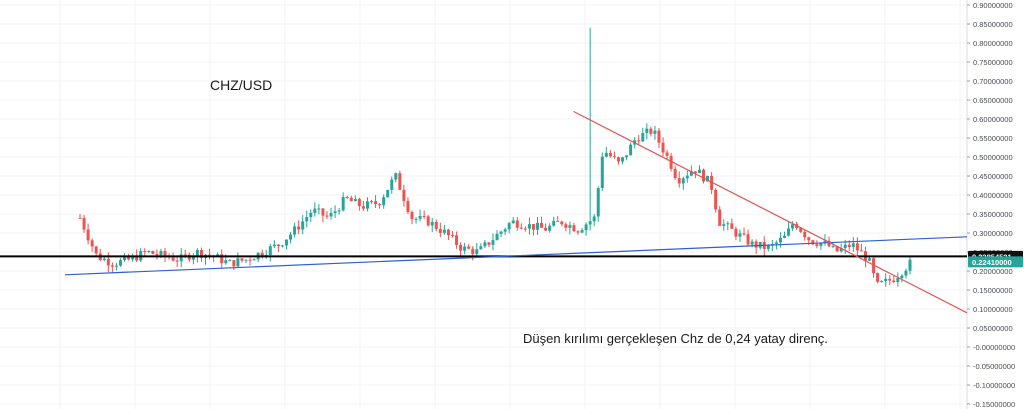 The width and height of the screenshot is (1024, 409). Describe the element at coordinates (993, 81) in the screenshot. I see `y-tick-label: 0.70000000` at that location.